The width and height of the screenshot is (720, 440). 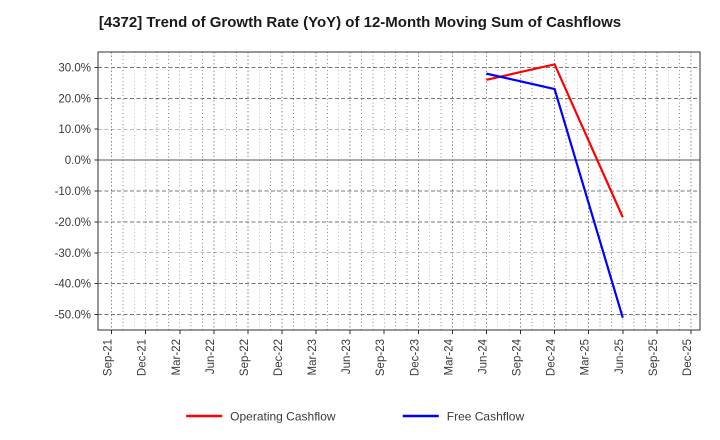 I want to click on legend-label: Free Cashflow, so click(x=486, y=417).